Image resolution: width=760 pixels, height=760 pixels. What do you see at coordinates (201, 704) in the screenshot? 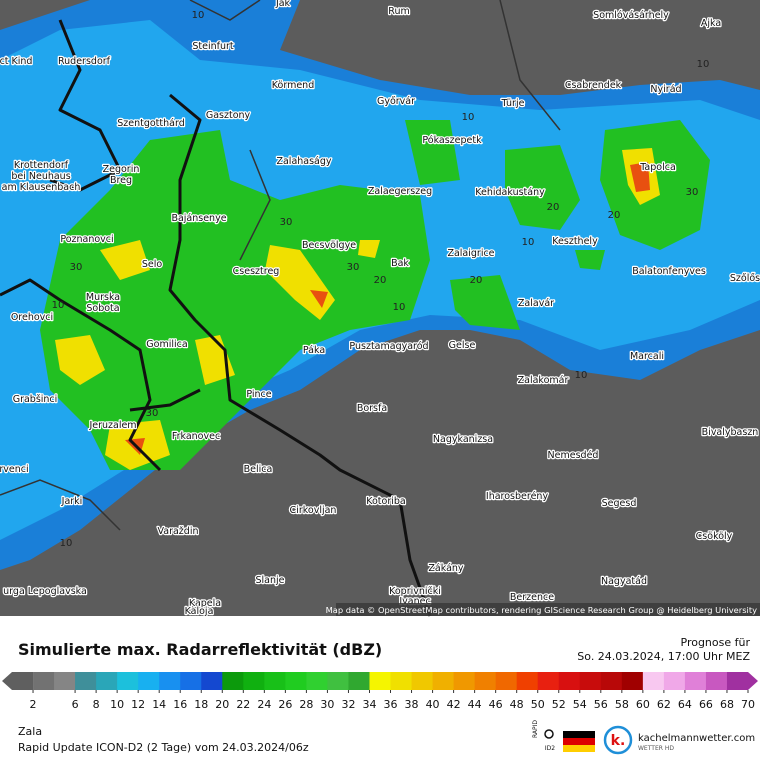
I see `colorbar-tick-label: 18` at bounding box center [201, 704].